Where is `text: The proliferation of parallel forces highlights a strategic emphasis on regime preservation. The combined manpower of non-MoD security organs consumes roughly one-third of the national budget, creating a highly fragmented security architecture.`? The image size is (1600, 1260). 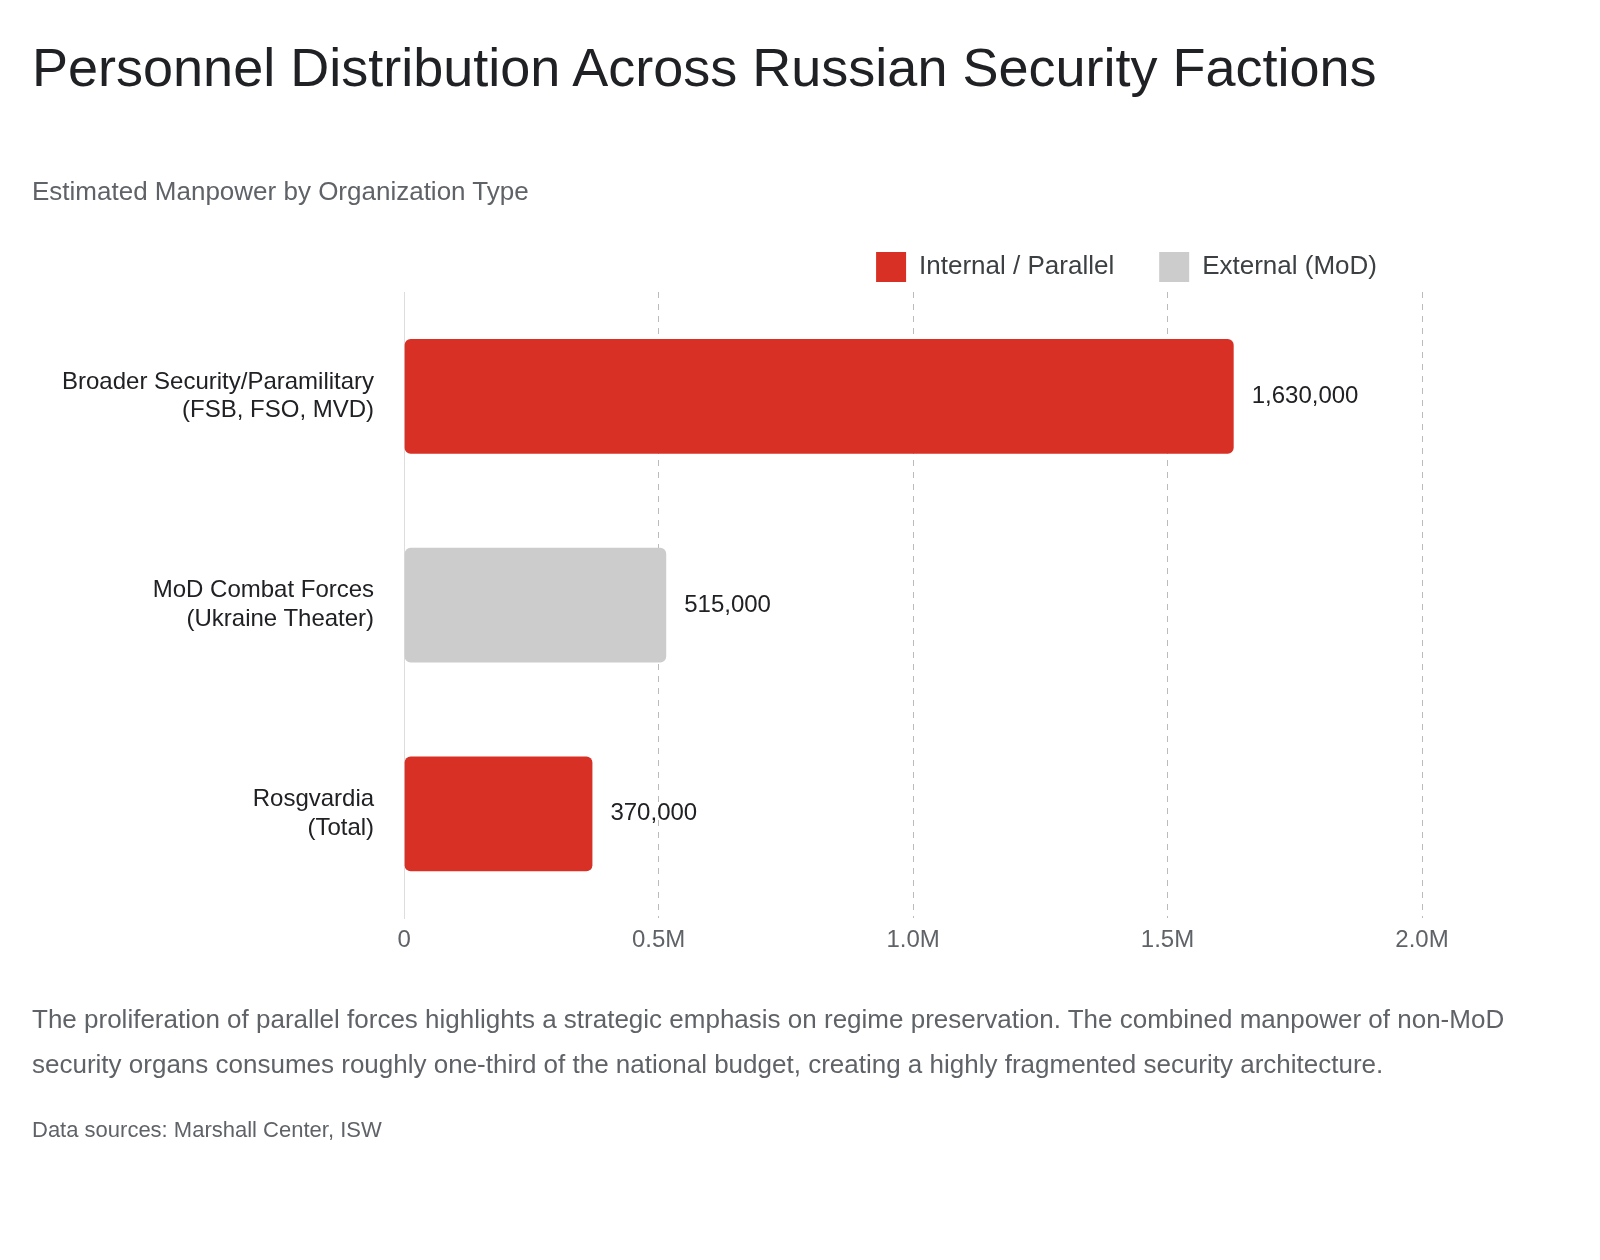 text: The proliferation of parallel forces highlights a strategic emphasis on regime preservation. The combined manpower of non-MoD security organs consumes roughly one-third of the national budget, creating a highly fragmented security architecture. is located at coordinates (769, 1042).